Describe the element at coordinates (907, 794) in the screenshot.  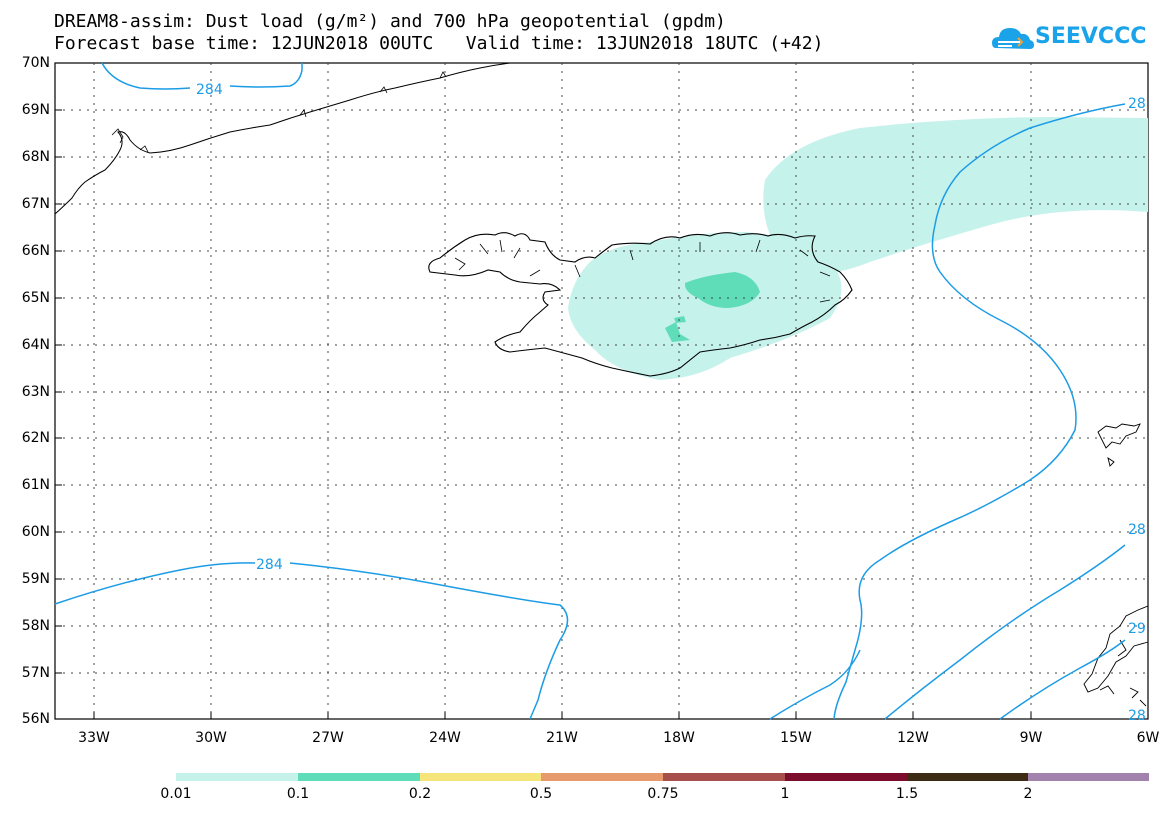
I see `colorbar-label: 1.5` at that location.